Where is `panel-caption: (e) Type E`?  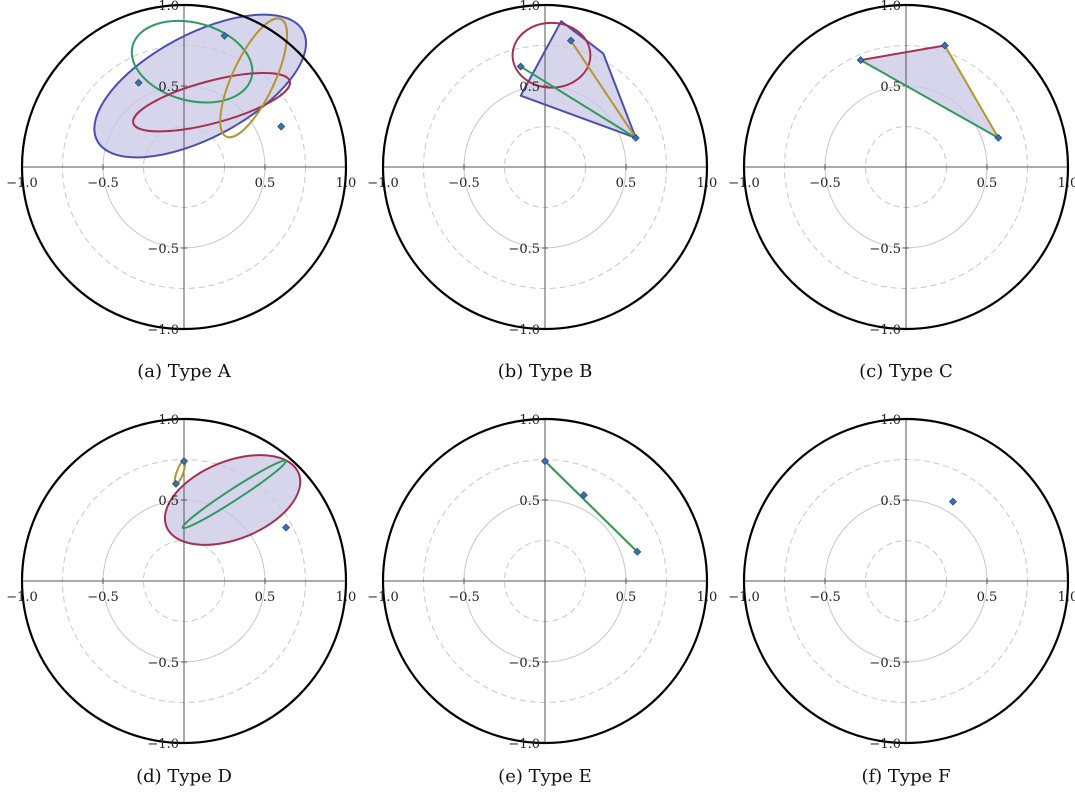
panel-caption: (e) Type E is located at coordinates (545, 776).